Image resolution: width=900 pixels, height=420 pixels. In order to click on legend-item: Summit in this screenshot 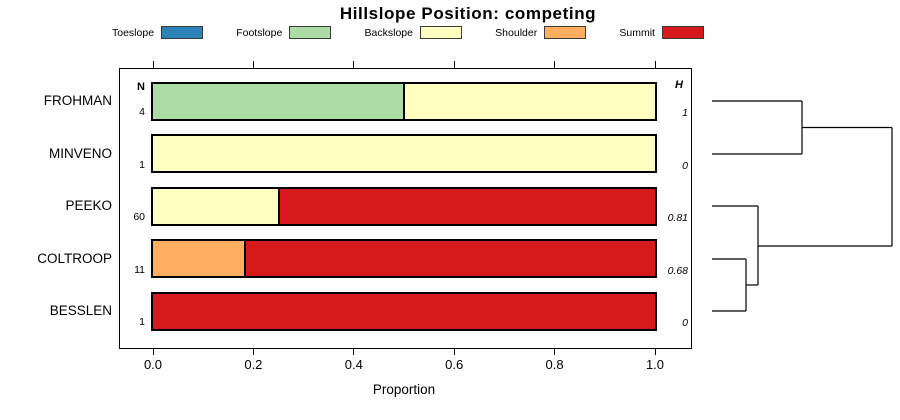, I will do `click(661, 32)`.